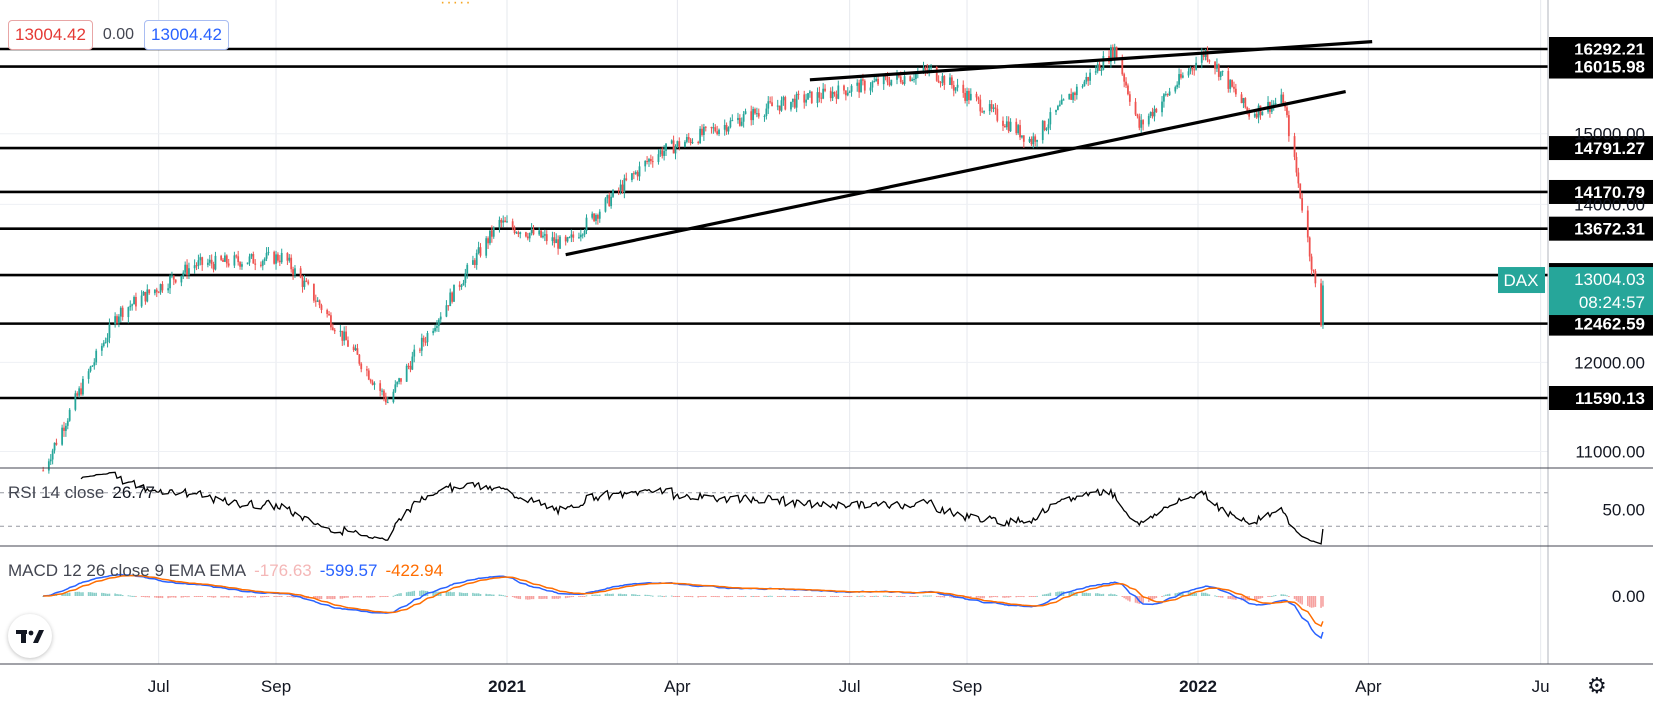 The image size is (1653, 702). What do you see at coordinates (50, 35) in the screenshot?
I see `sell-price-button: 13004.42` at bounding box center [50, 35].